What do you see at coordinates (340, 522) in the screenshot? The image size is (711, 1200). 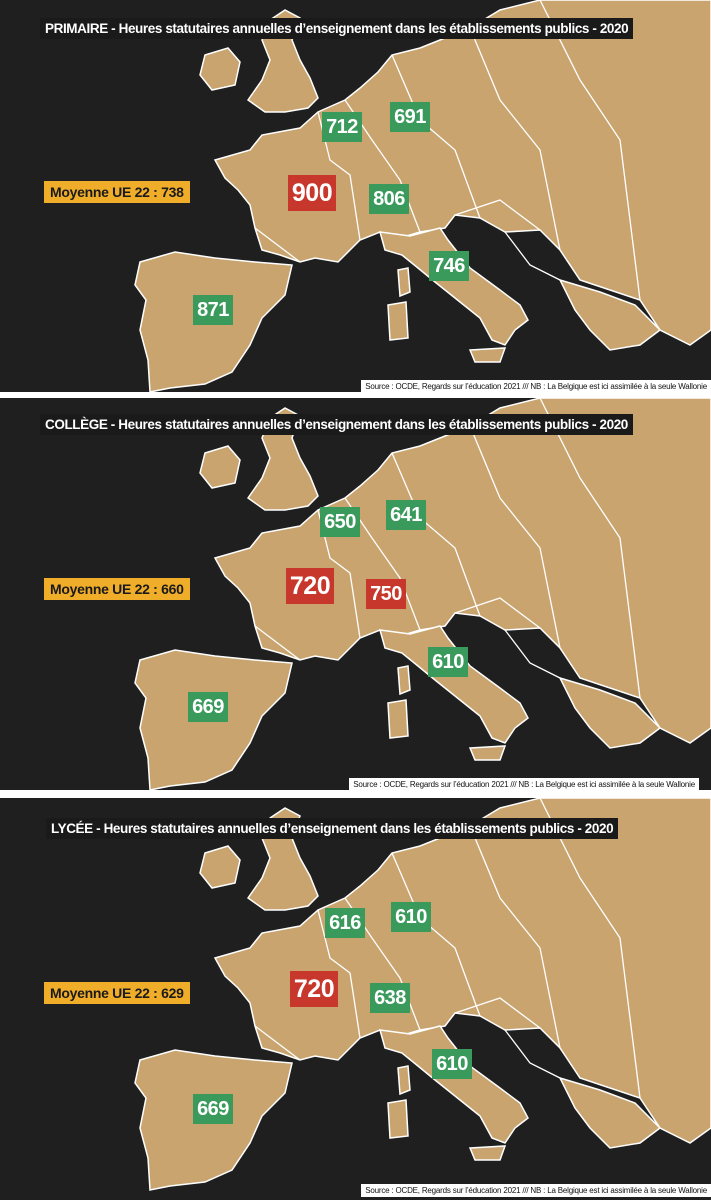 I see `value-belgium: 650` at bounding box center [340, 522].